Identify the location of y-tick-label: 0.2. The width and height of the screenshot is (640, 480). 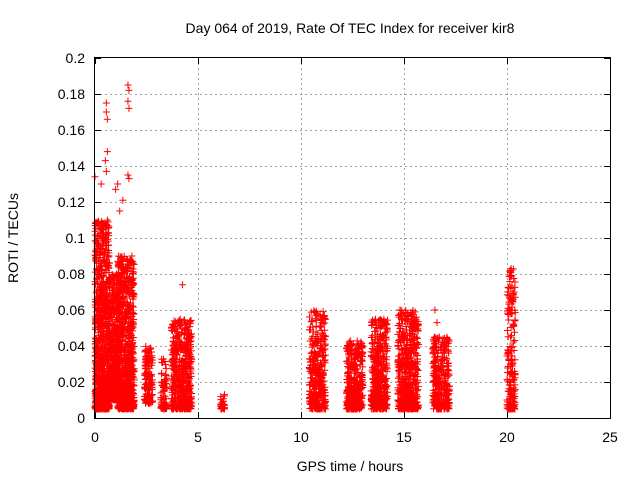
(76, 58).